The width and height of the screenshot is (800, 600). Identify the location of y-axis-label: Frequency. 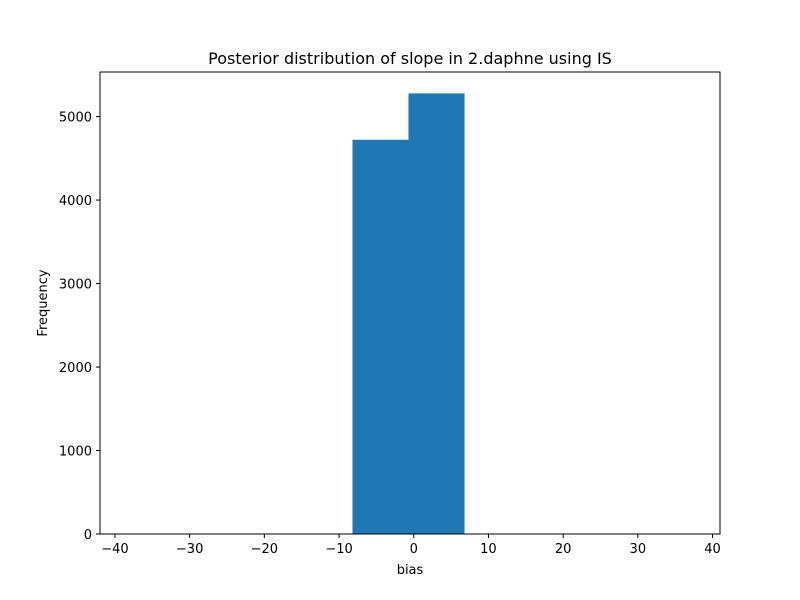
(43, 302).